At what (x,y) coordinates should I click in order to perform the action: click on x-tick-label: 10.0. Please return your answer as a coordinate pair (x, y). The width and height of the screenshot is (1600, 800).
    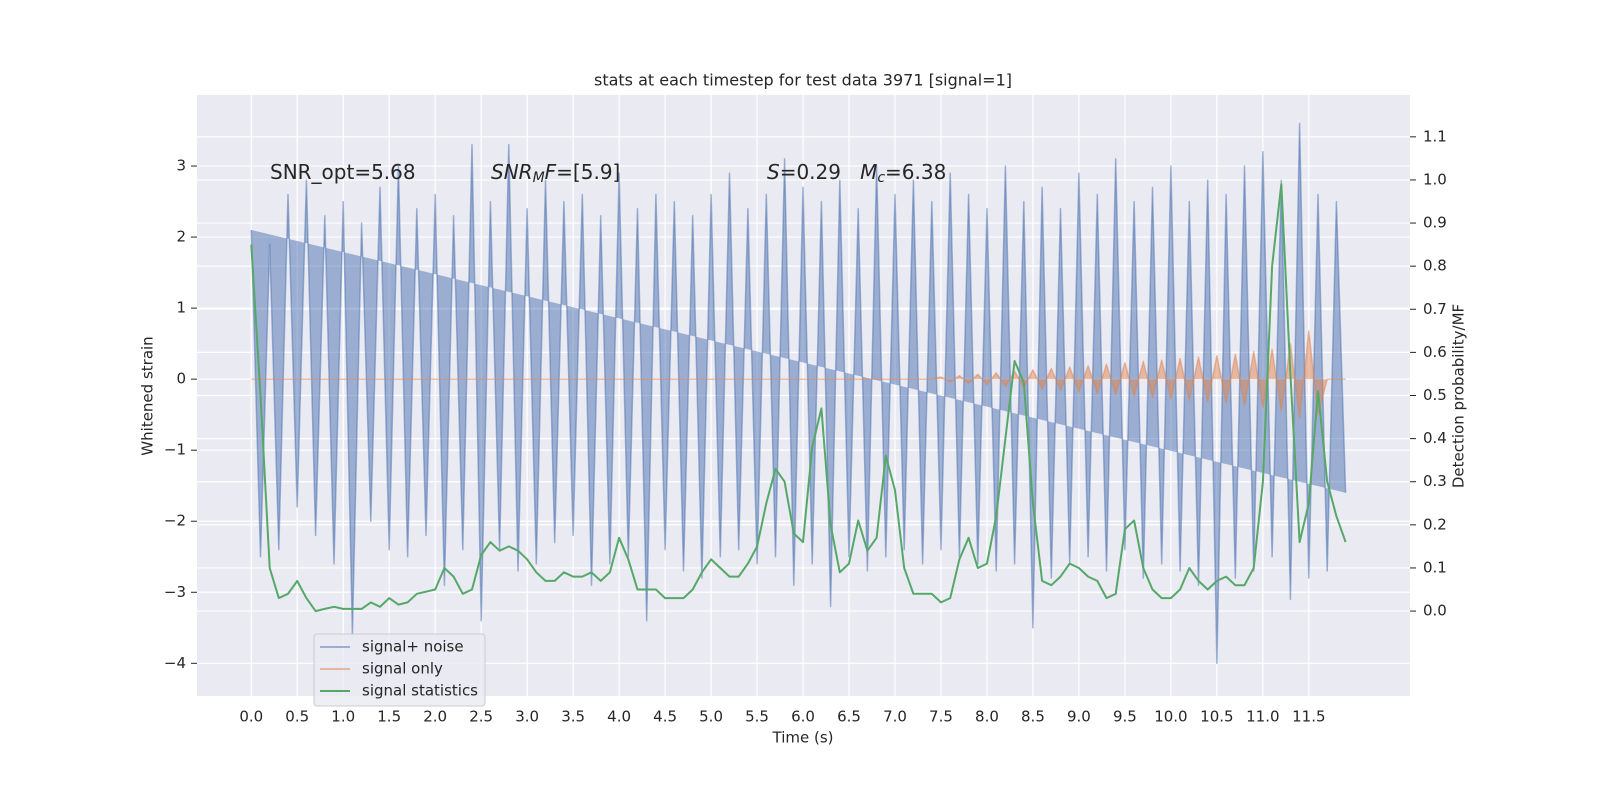
    Looking at the image, I should click on (1170, 717).